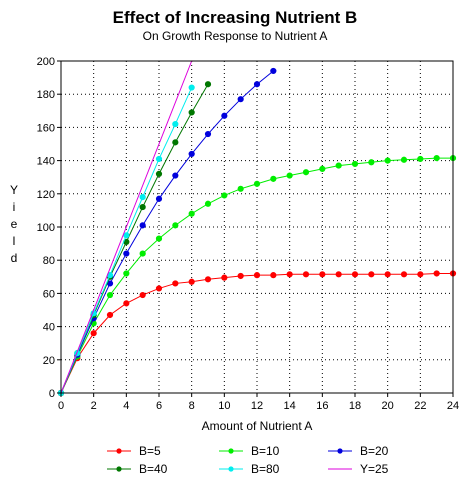  I want to click on x-tick-label: 2, so click(94, 406).